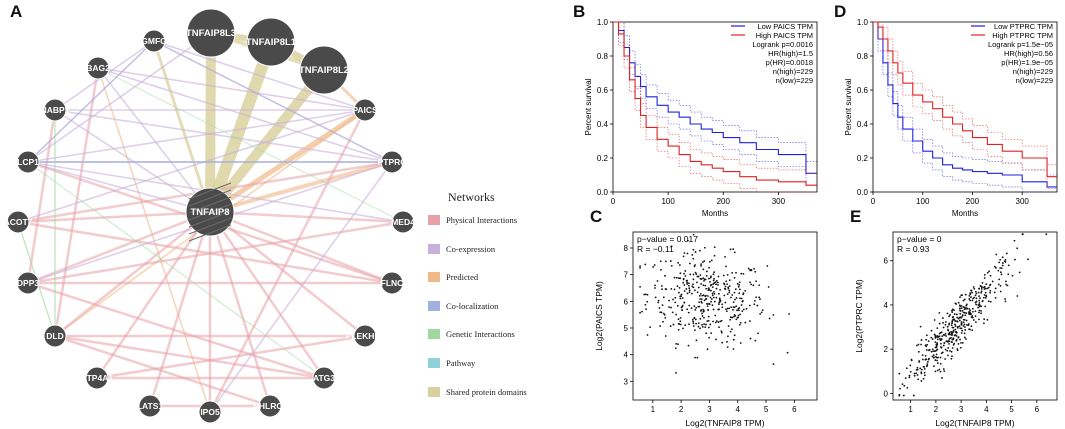  I want to click on x-tick-label: 200, so click(724, 201).